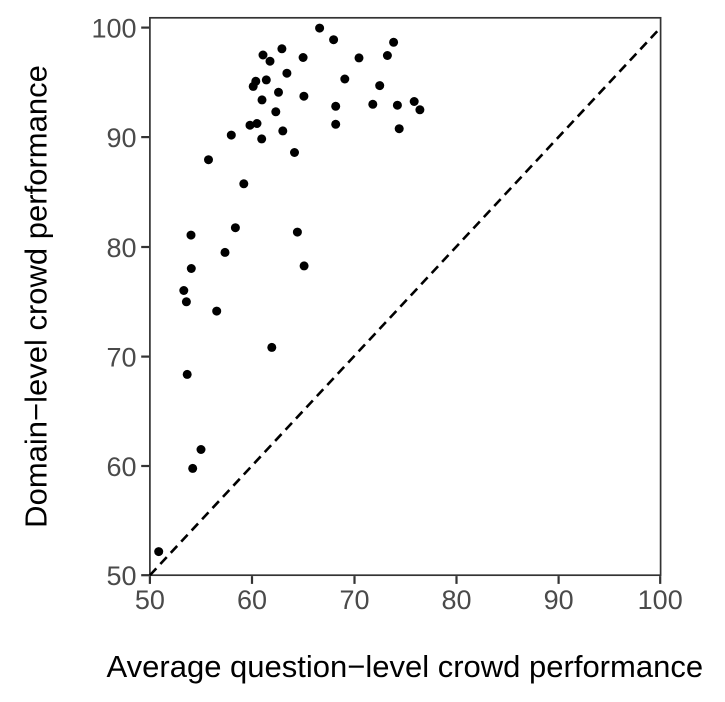 The height and width of the screenshot is (702, 725). What do you see at coordinates (35, 296) in the screenshot?
I see `svg-text: Domain−level crowd performance` at bounding box center [35, 296].